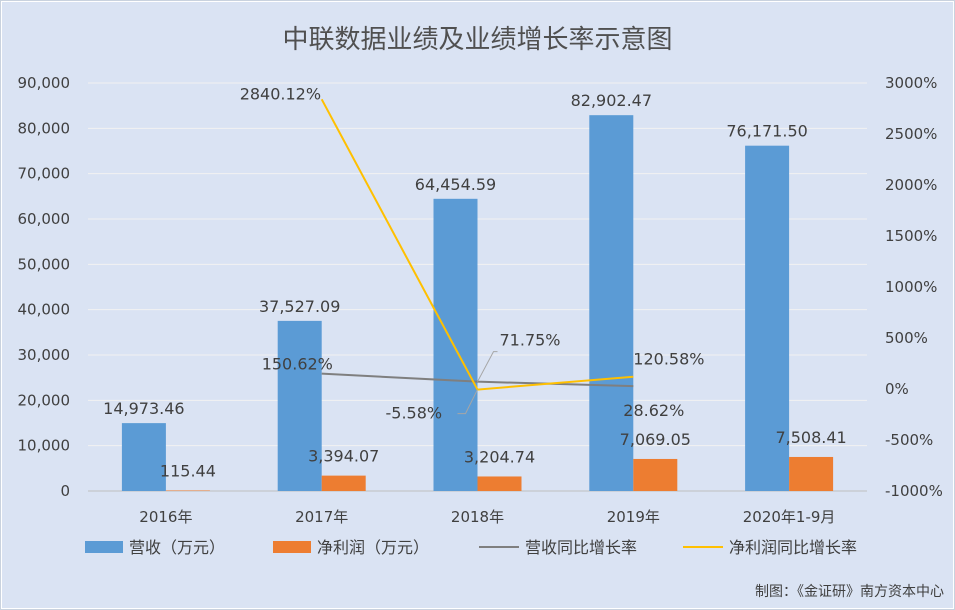 This screenshot has height=610, width=955. Describe the element at coordinates (477, 40) in the screenshot. I see `chart-title: 中联数据业绩及业绩增长率示意图` at that location.